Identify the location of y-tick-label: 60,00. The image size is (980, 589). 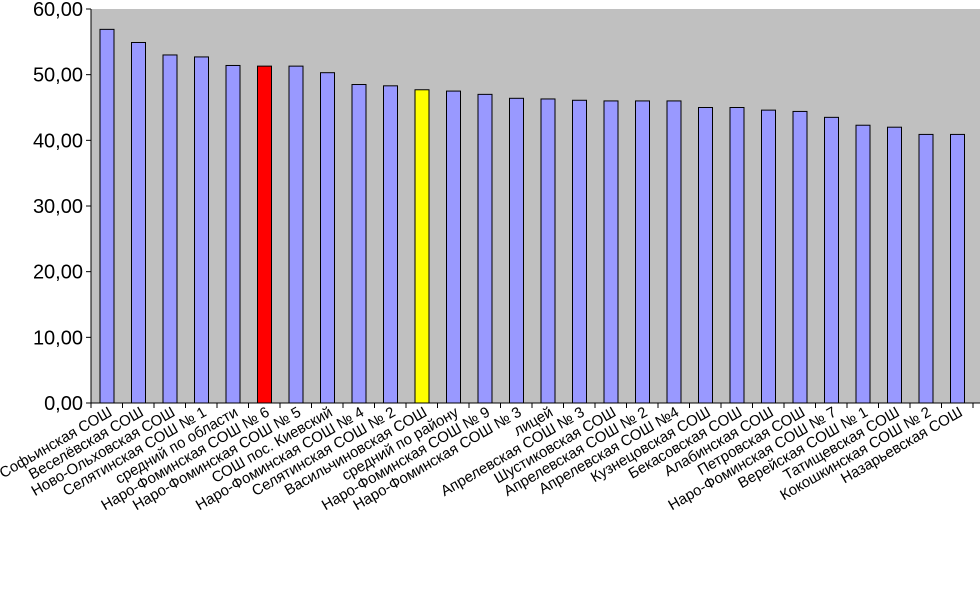
(58, 10).